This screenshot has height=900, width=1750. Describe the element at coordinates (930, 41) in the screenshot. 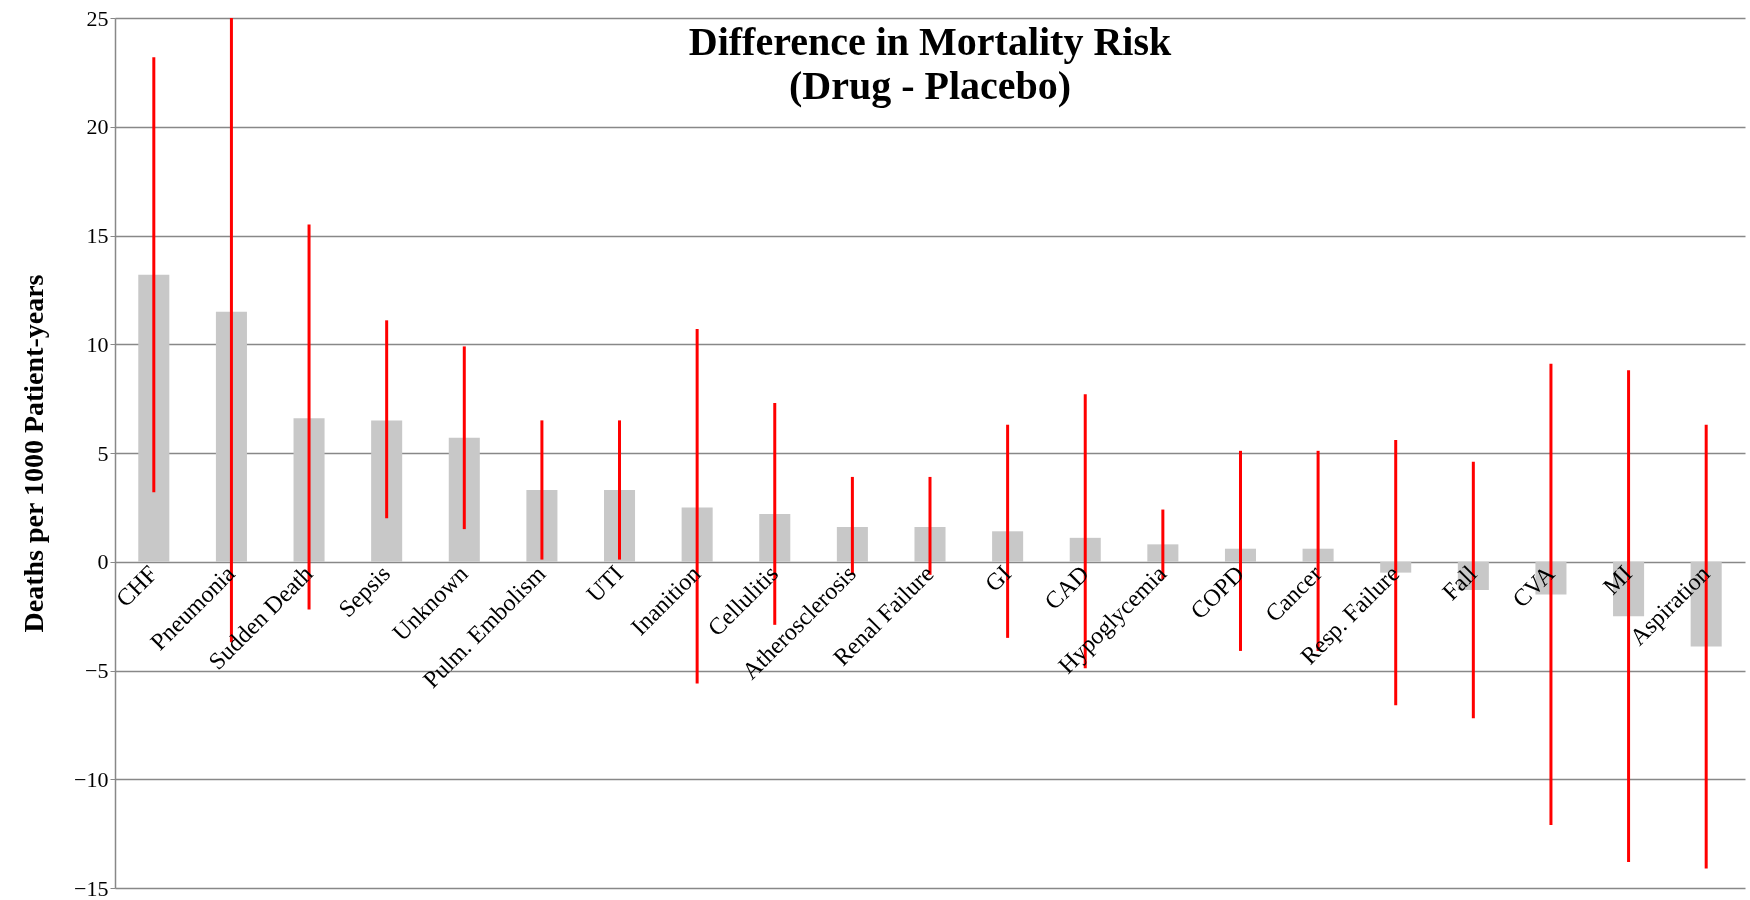

I see `chart-title: Difference in Mortality Risk` at that location.